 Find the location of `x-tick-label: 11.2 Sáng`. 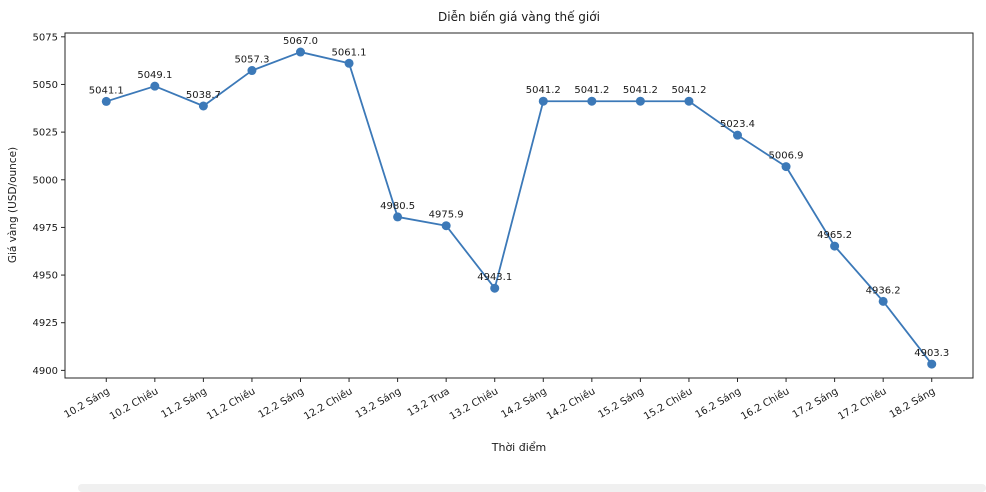

x-tick-label: 11.2 Sáng is located at coordinates (184, 403).